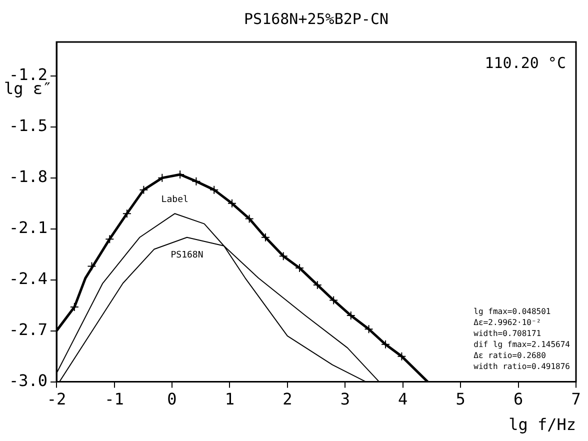  I want to click on y-tick-label: -1.5, so click(28, 126).